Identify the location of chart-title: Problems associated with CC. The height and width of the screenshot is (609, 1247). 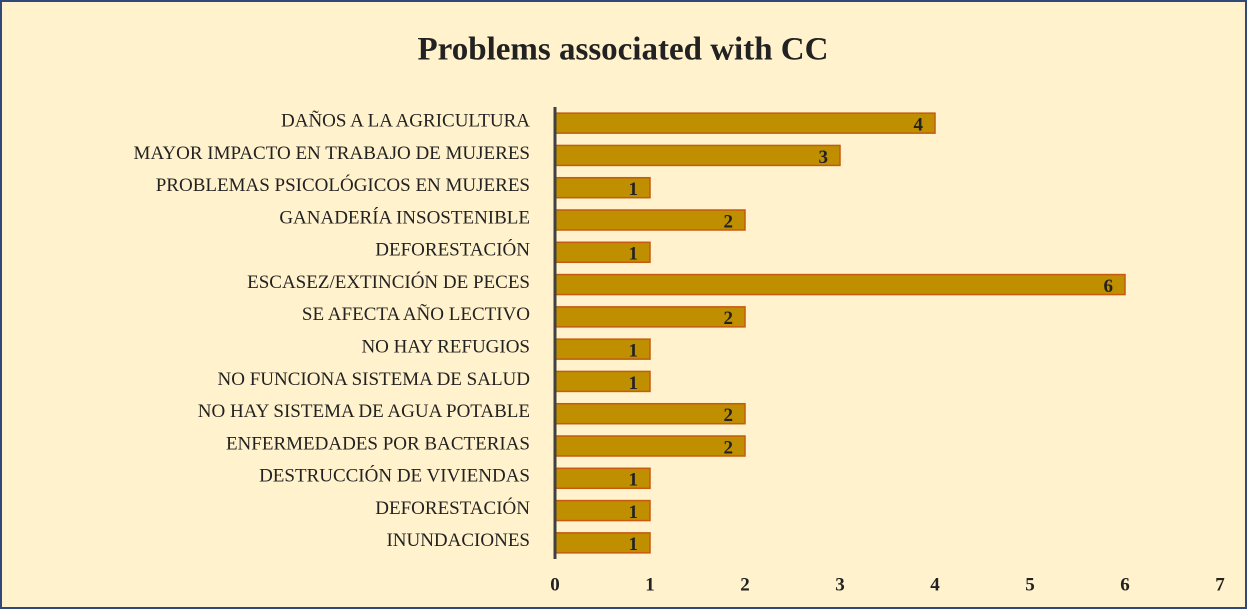
(623, 50).